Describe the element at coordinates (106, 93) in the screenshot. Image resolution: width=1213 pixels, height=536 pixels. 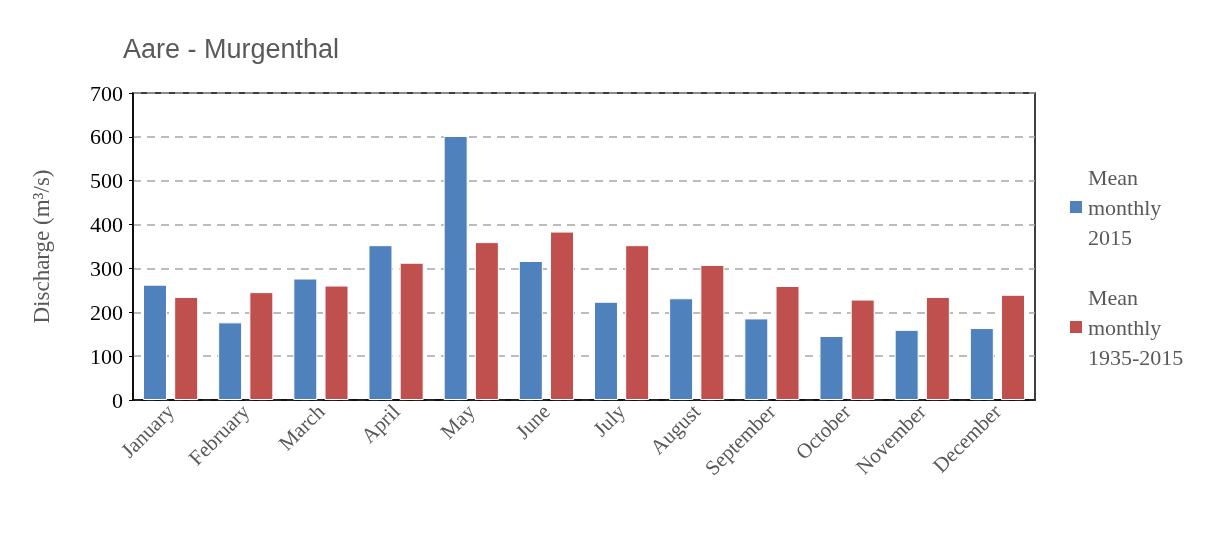
I see `y-tick-label: 700` at that location.